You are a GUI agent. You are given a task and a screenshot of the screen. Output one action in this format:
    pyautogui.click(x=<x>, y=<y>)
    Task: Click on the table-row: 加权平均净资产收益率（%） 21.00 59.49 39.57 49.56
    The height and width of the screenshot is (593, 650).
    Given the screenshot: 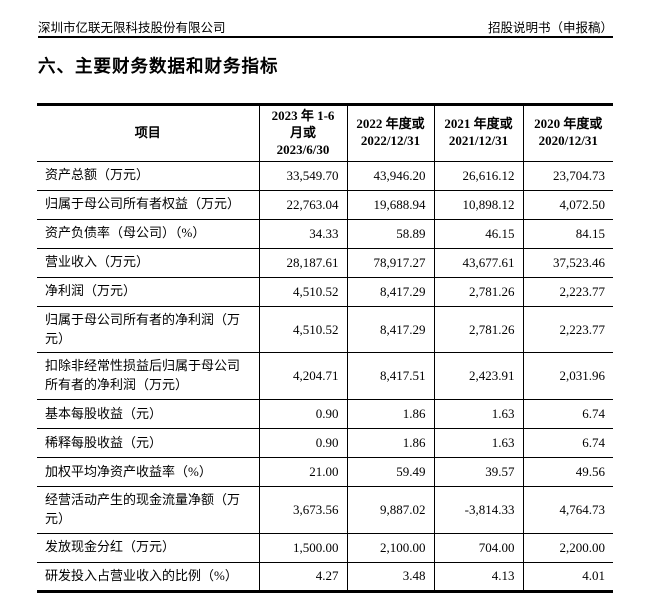 What is the action you would take?
    pyautogui.click(x=325, y=472)
    